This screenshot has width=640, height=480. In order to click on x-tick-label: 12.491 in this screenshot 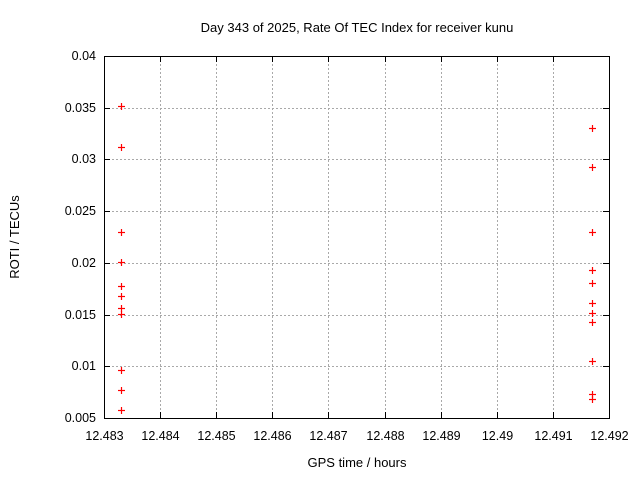, I will do `click(553, 436)`.